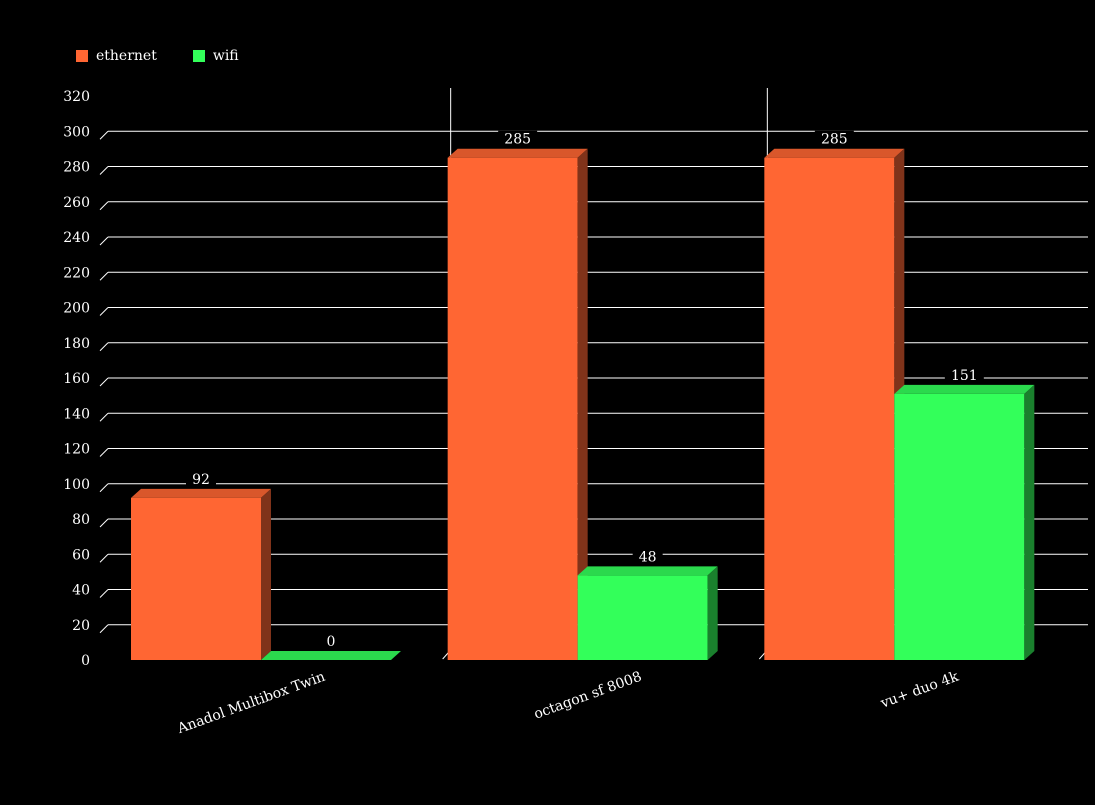 This screenshot has width=1095, height=805. I want to click on legend-item-ethernet: ethernet, so click(116, 56).